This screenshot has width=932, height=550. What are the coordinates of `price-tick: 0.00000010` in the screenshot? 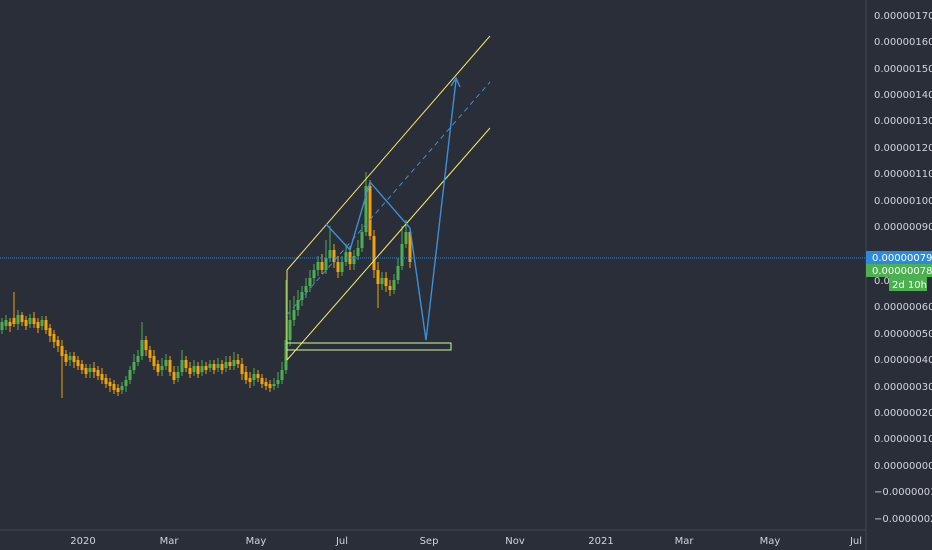 It's located at (903, 439).